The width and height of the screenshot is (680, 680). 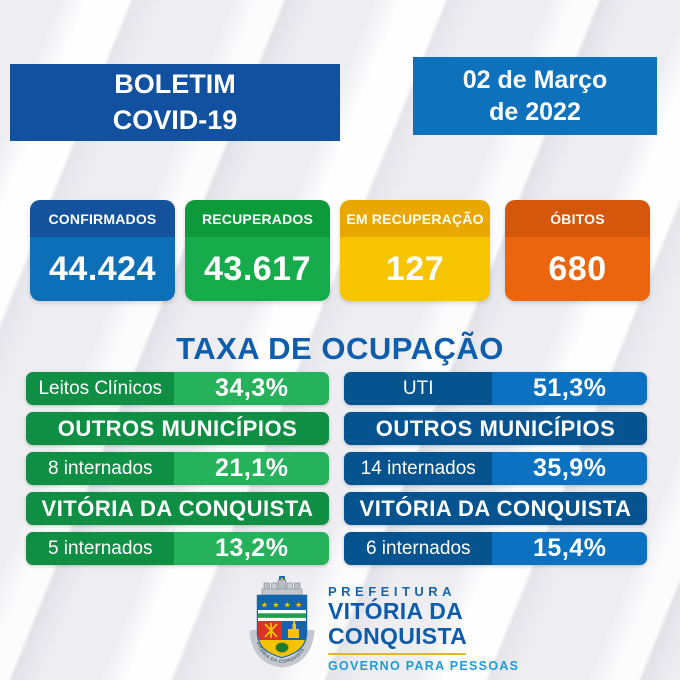 I want to click on occupancy-row-clinical-local: 5 internados 13,2%, so click(x=177, y=548).